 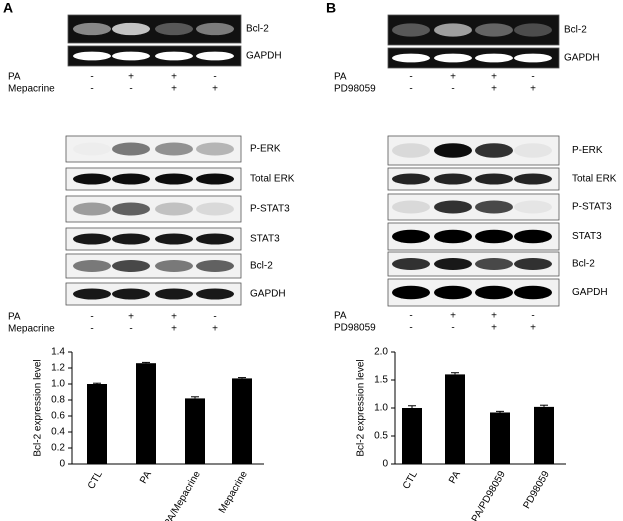 What do you see at coordinates (58, 400) in the screenshot?
I see `y-tick-label: 0.8` at bounding box center [58, 400].